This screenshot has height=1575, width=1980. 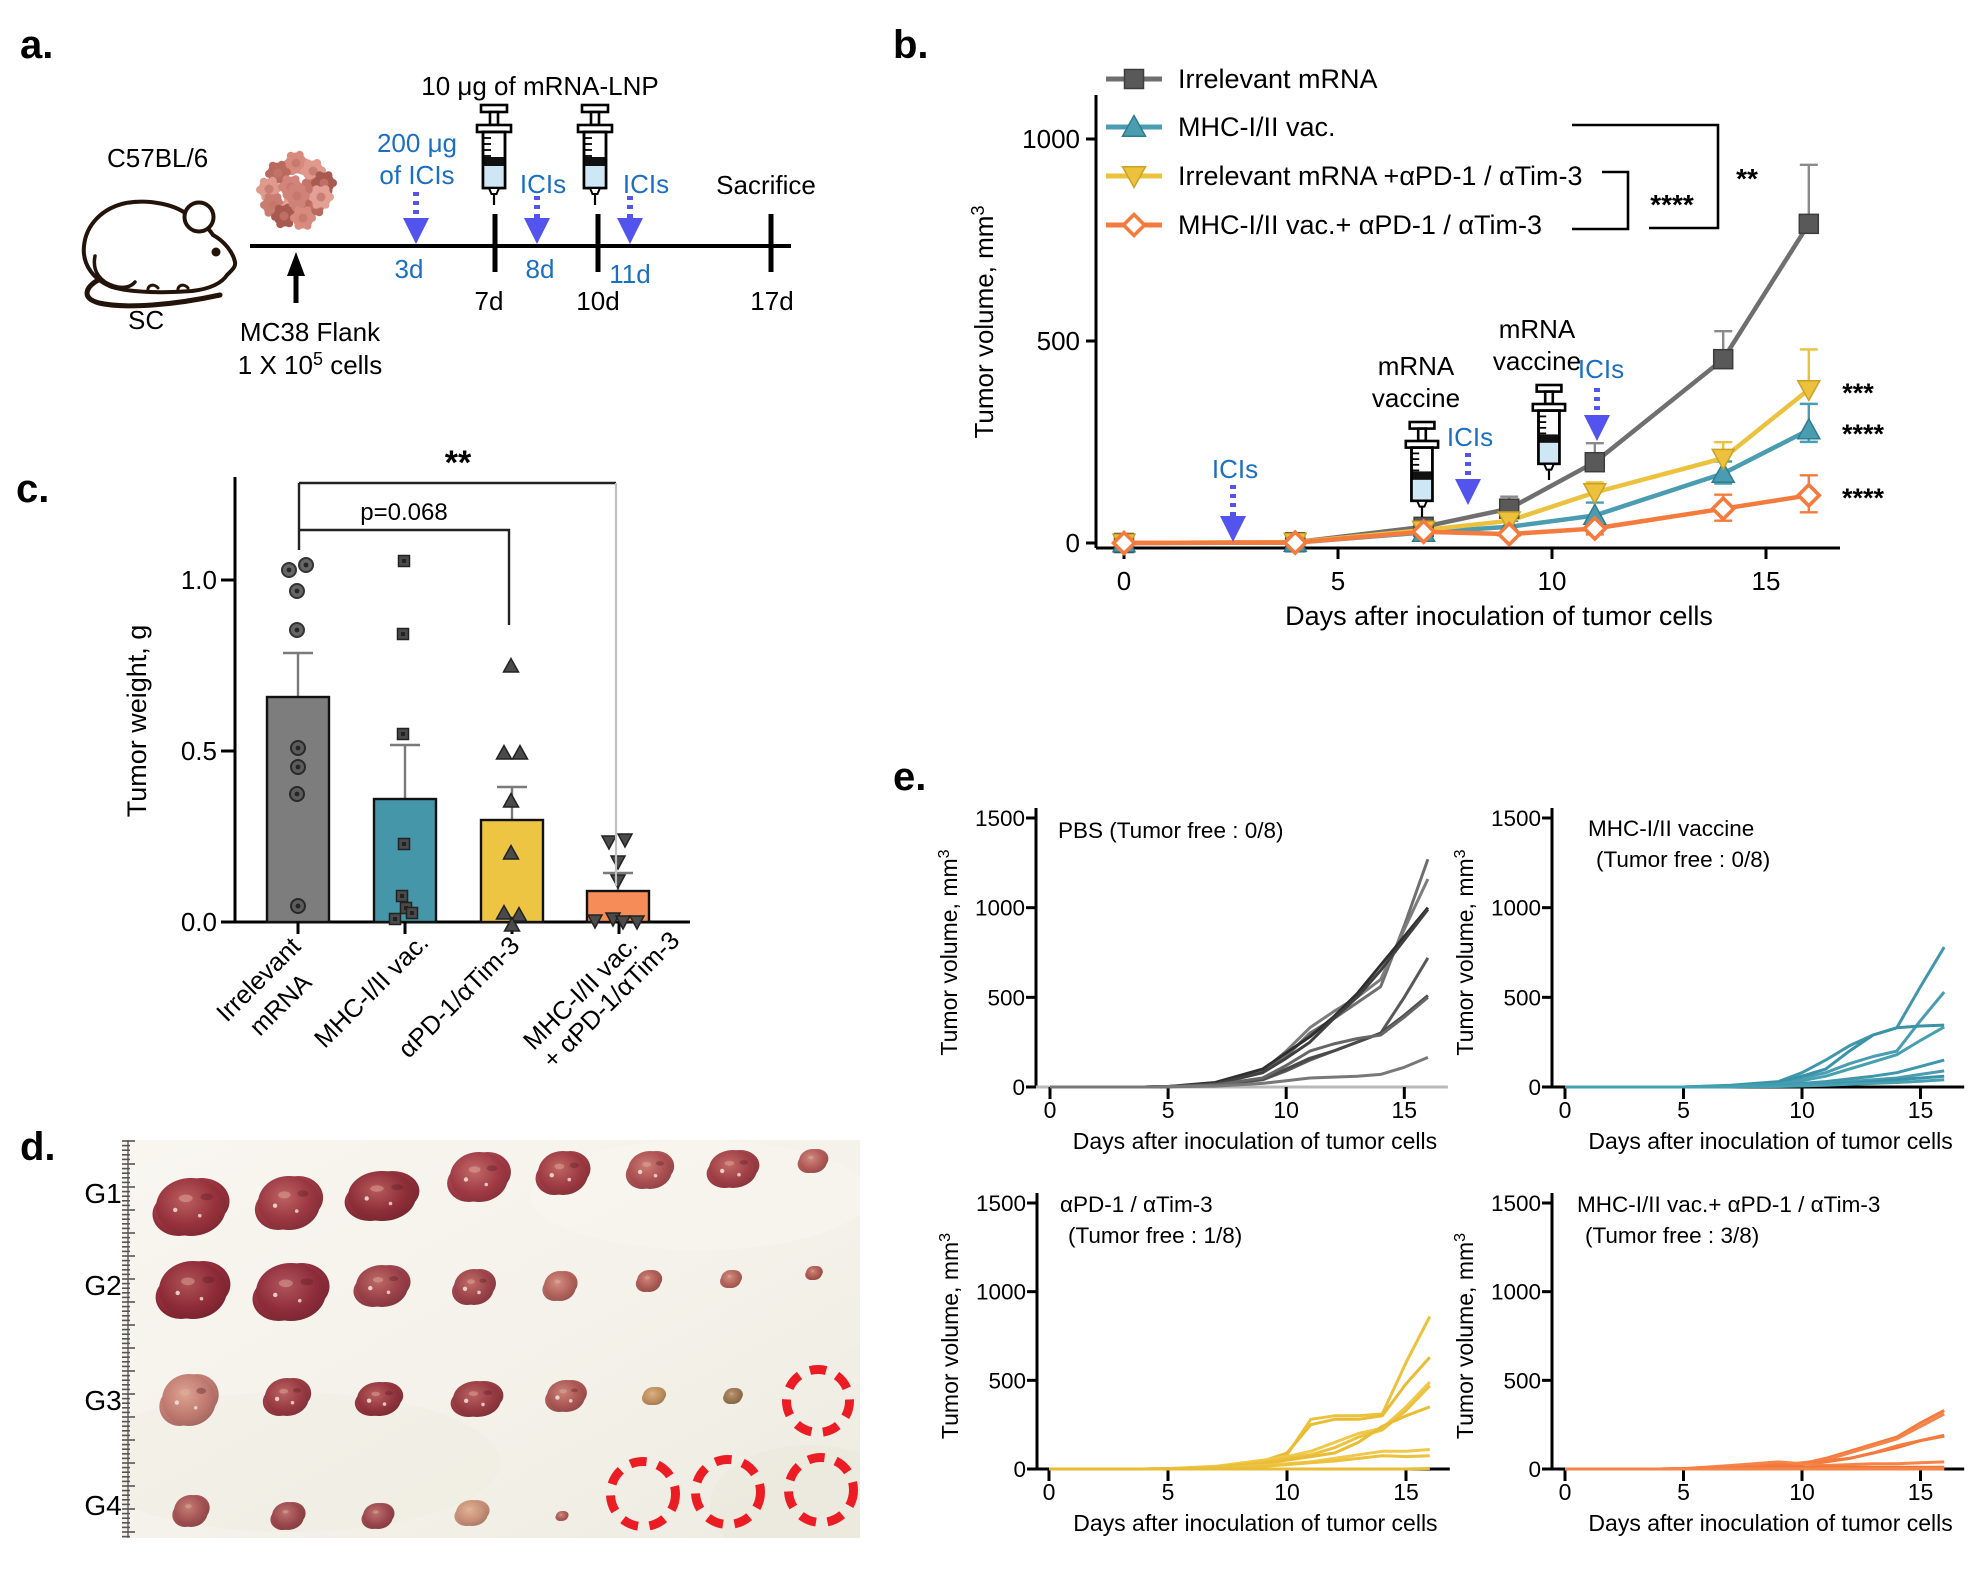 I want to click on svg-text: Tumor weight, g, so click(x=137, y=721).